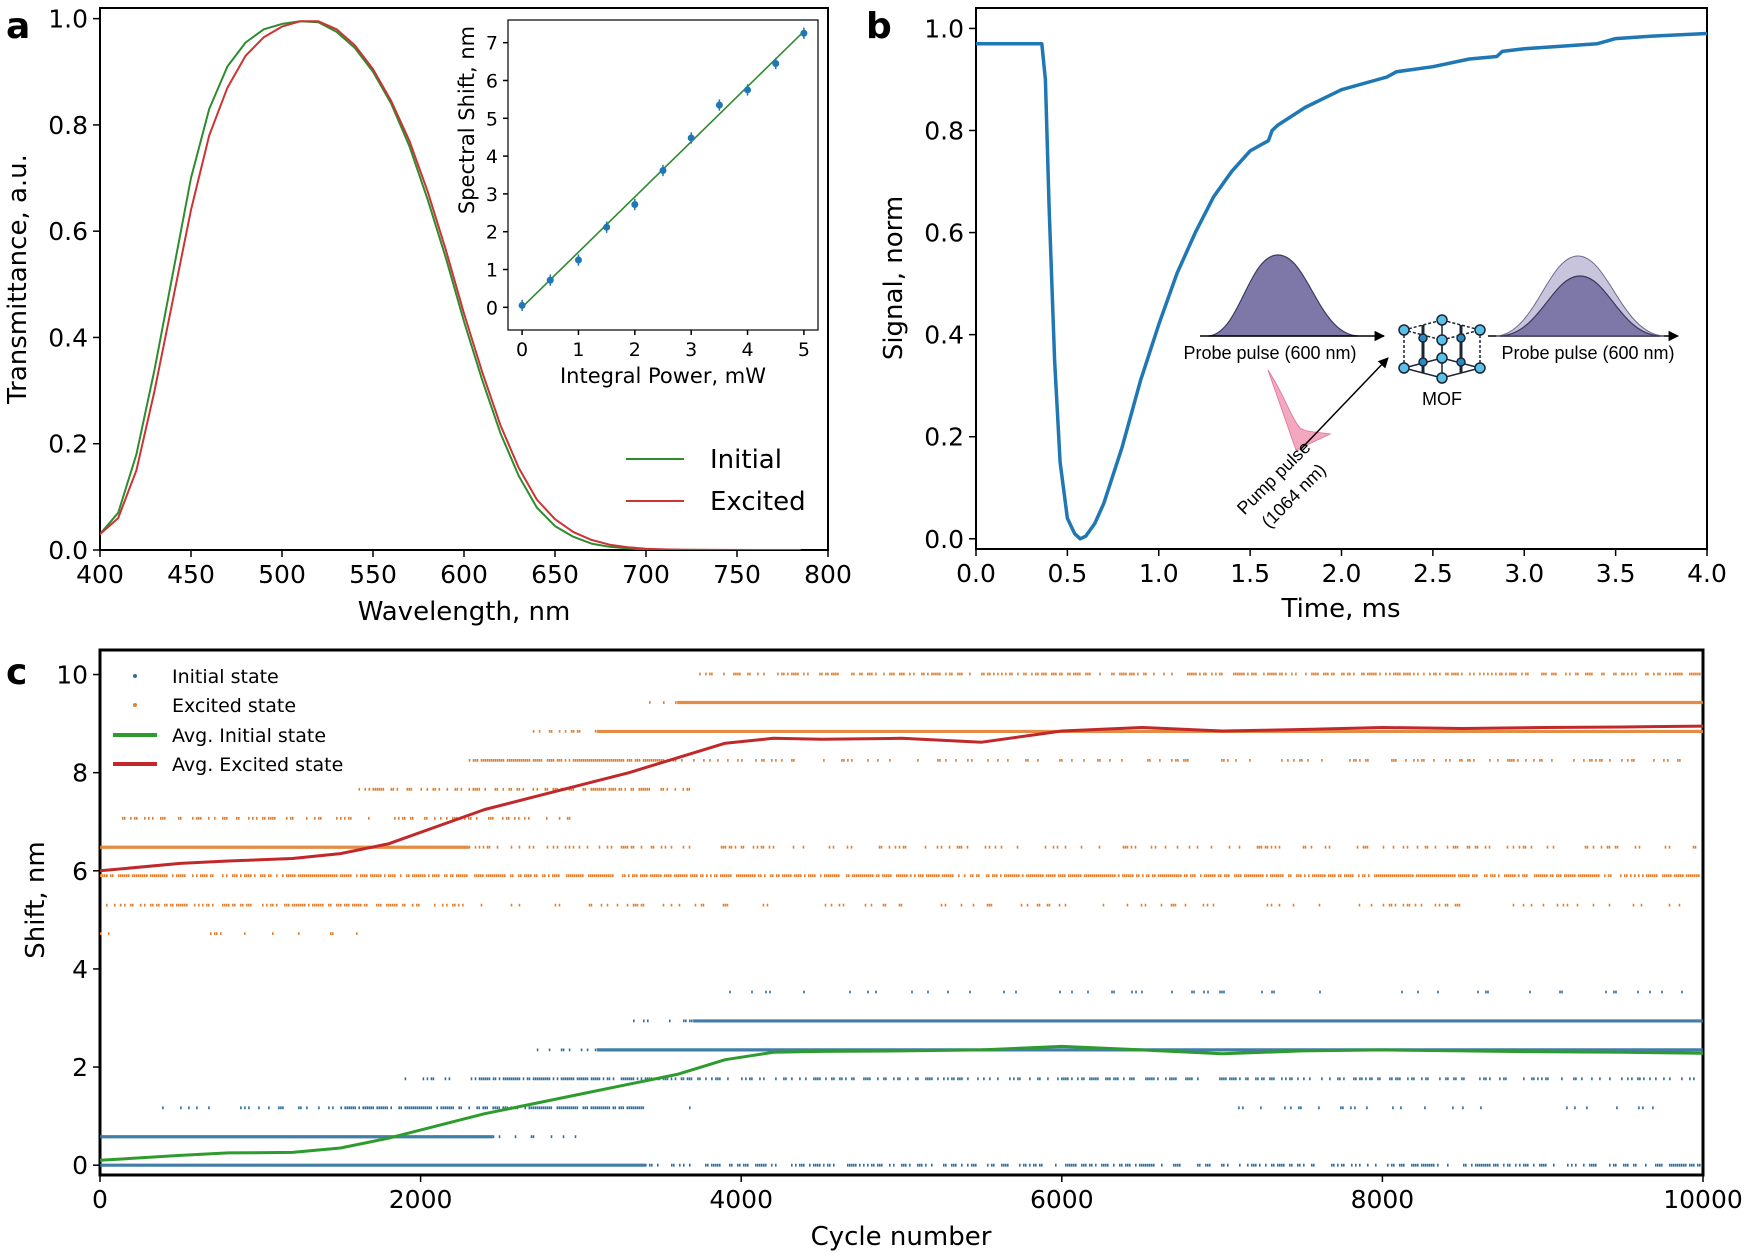  I want to click on inset-x-axis-label: Integral Power, mW, so click(663, 376).